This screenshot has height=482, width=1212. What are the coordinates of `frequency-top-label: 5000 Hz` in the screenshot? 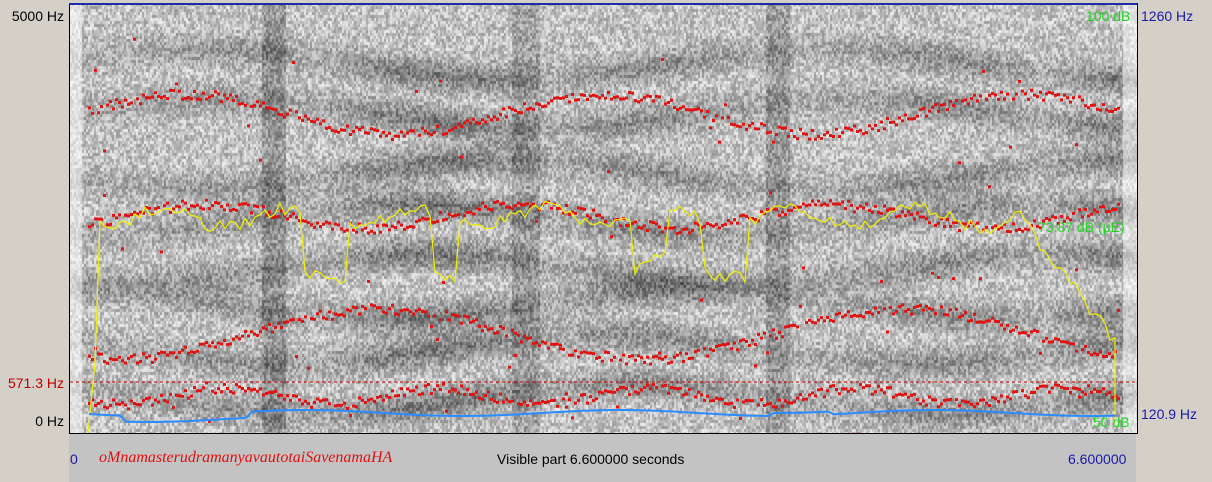 It's located at (37, 16).